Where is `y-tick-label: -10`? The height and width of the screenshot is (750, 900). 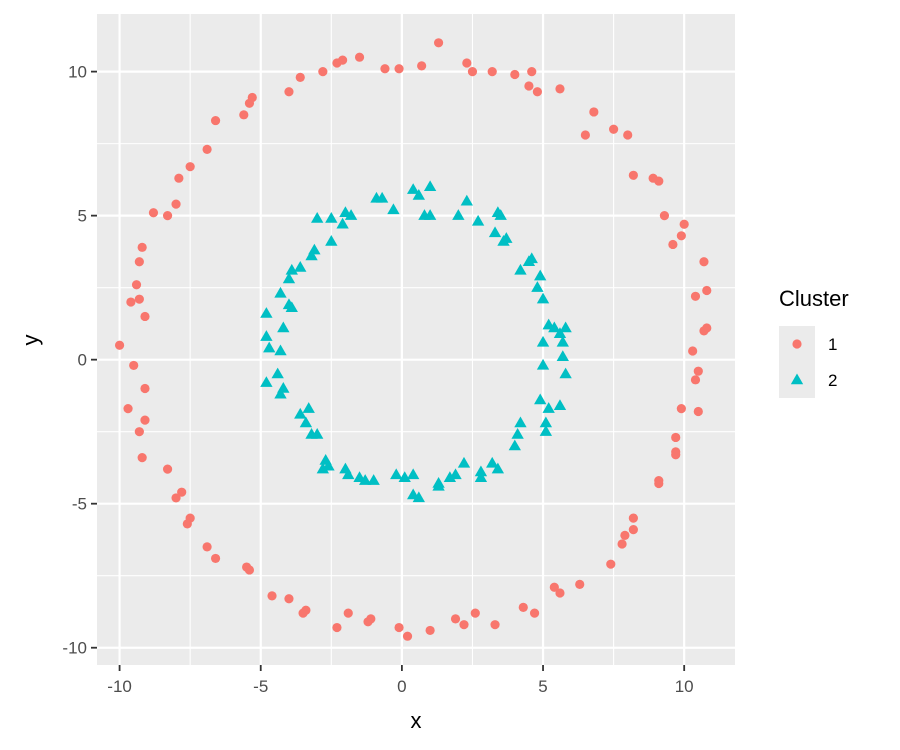 y-tick-label: -10 is located at coordinates (74, 648).